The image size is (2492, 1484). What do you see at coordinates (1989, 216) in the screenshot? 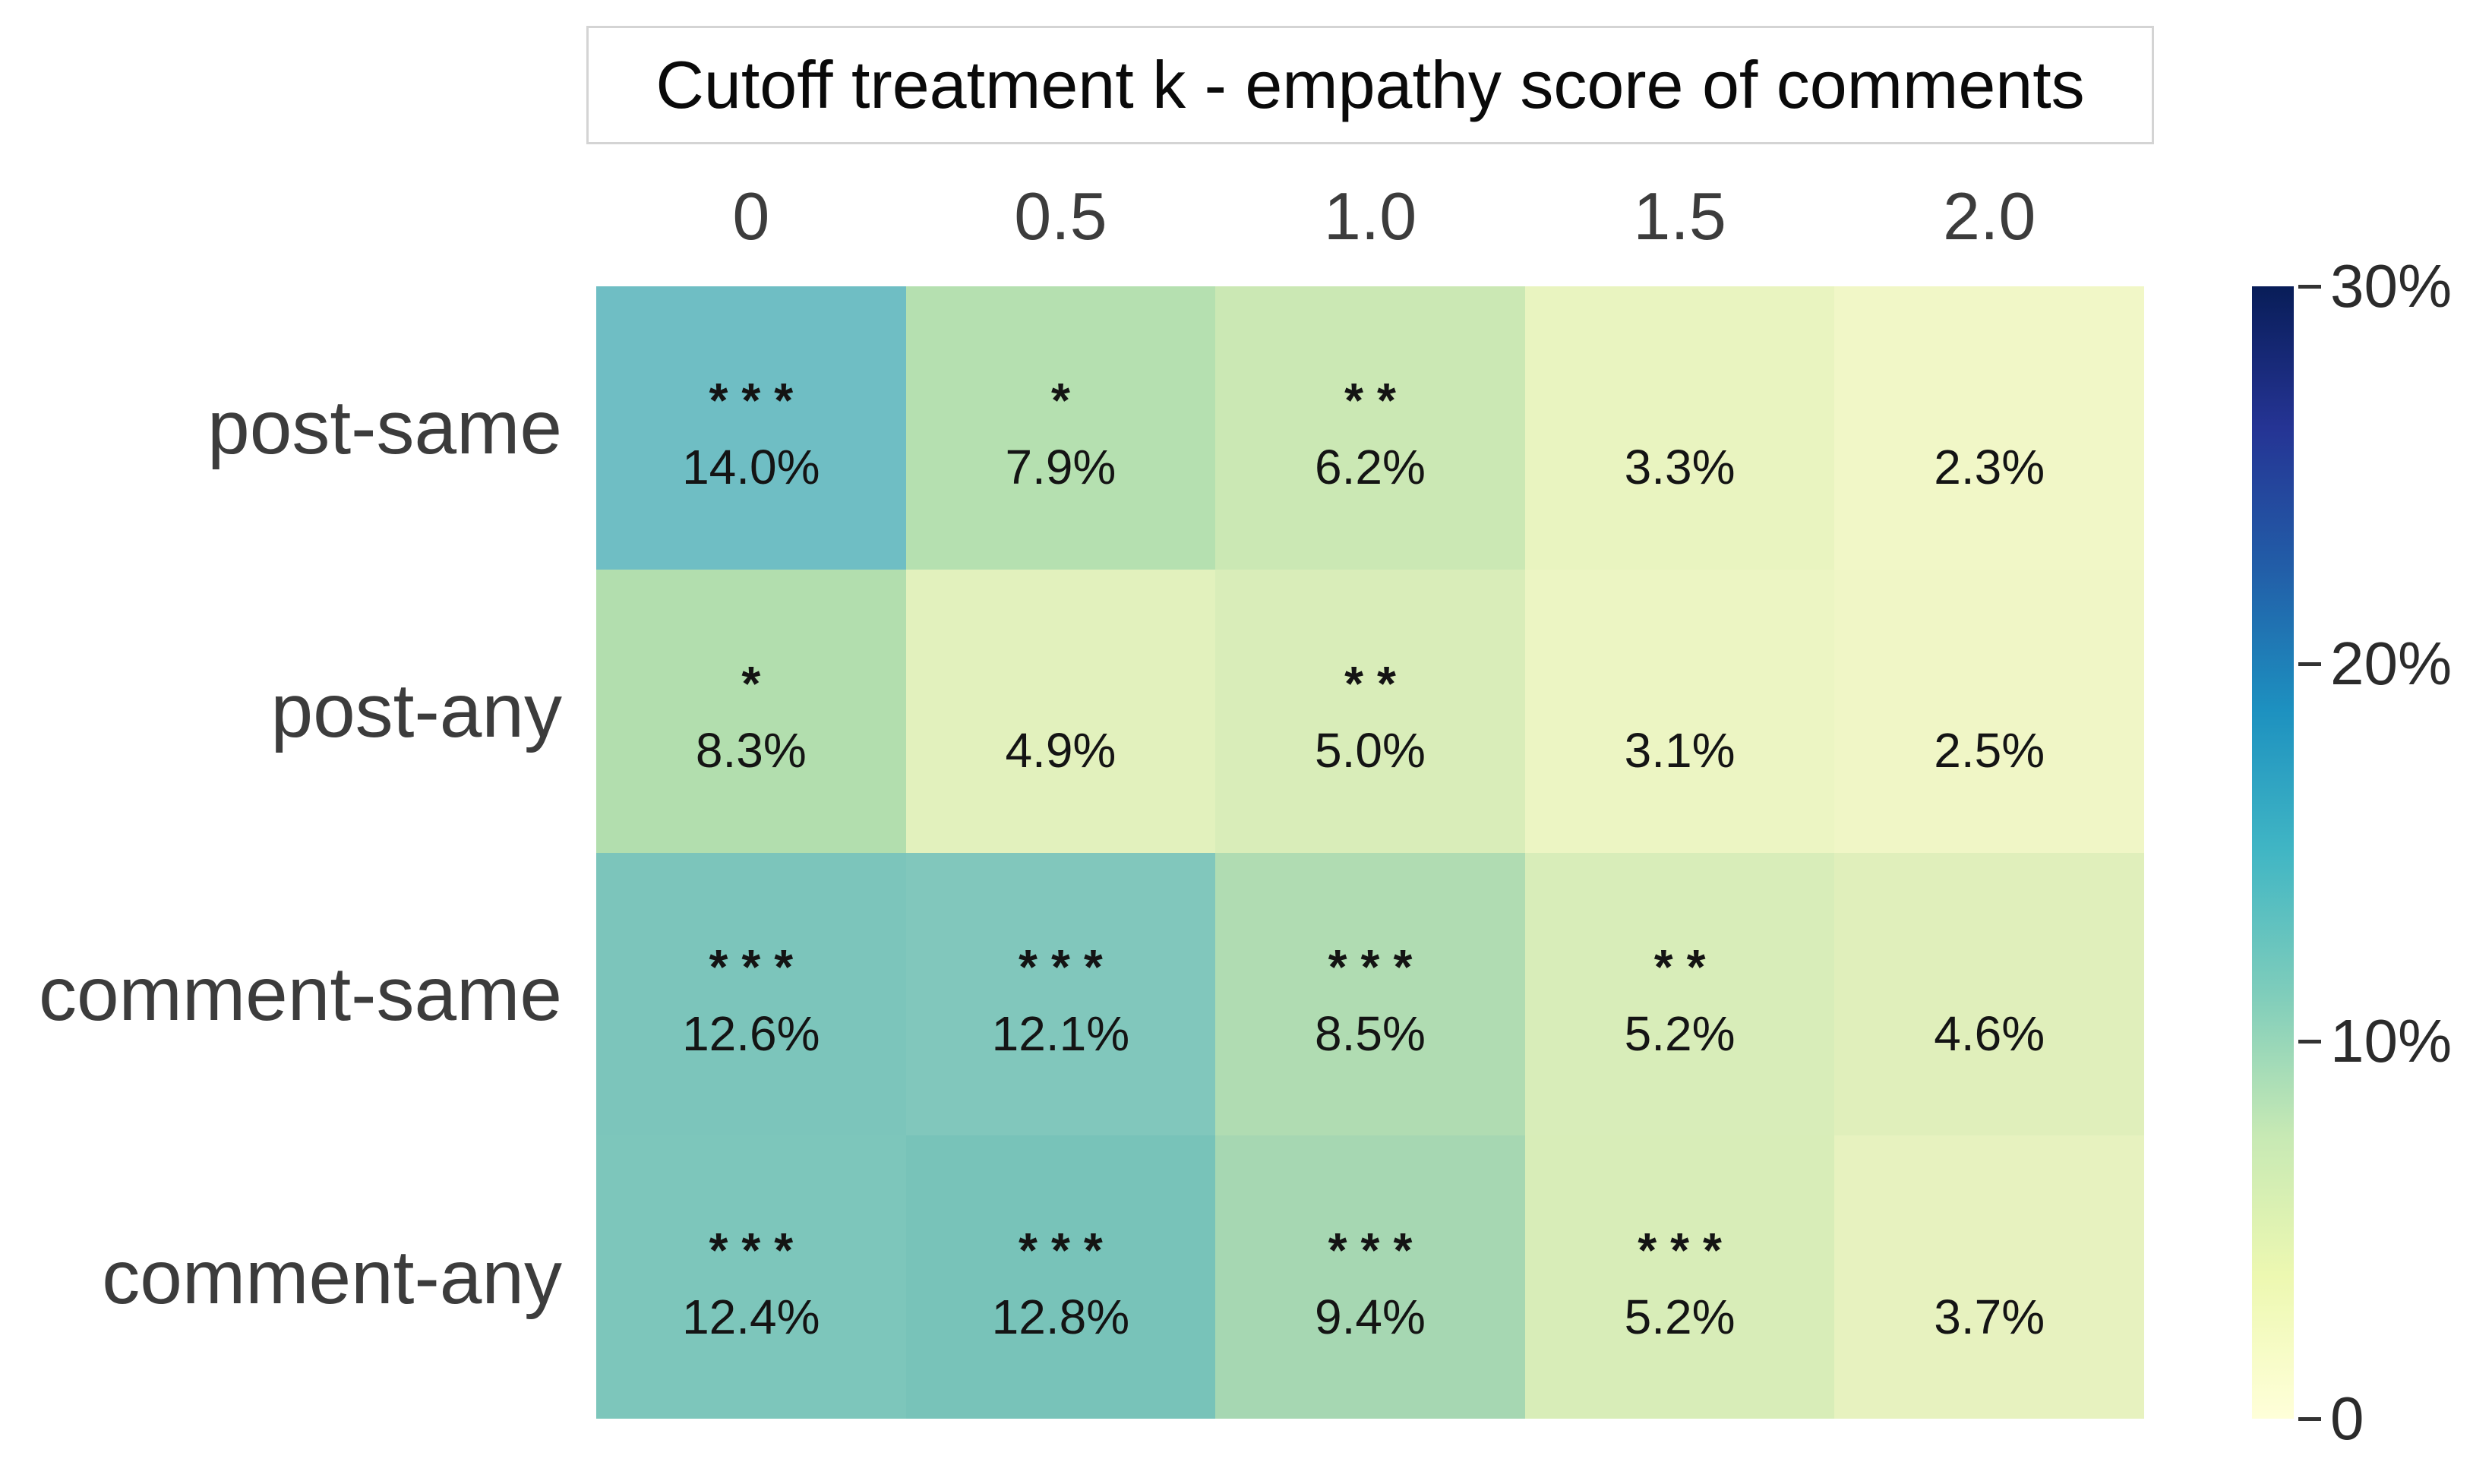
I see `x-tick-label: 2.0` at bounding box center [1989, 216].